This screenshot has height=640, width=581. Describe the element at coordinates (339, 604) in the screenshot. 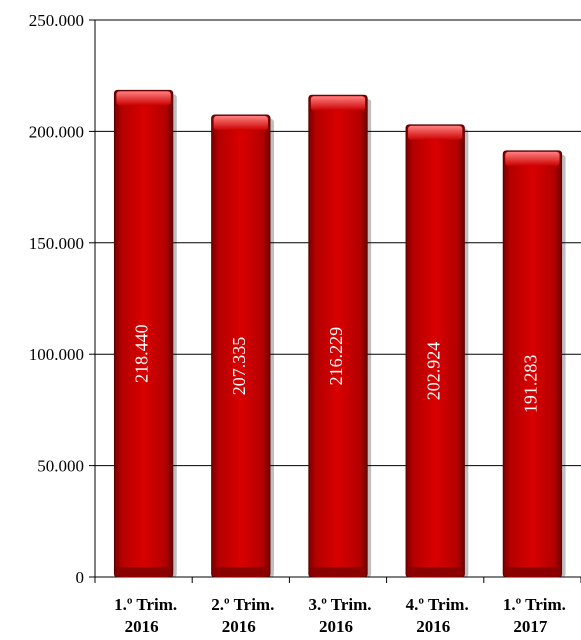

I see `x-tick-label: 3.º Trim.` at that location.